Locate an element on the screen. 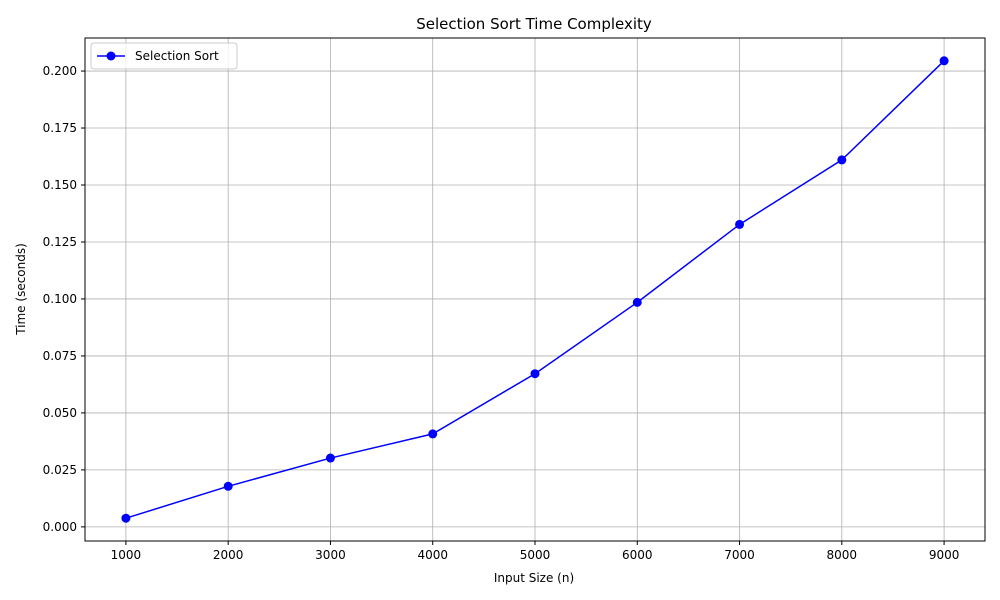 The height and width of the screenshot is (600, 1000). legend-marker-sample is located at coordinates (111, 56).